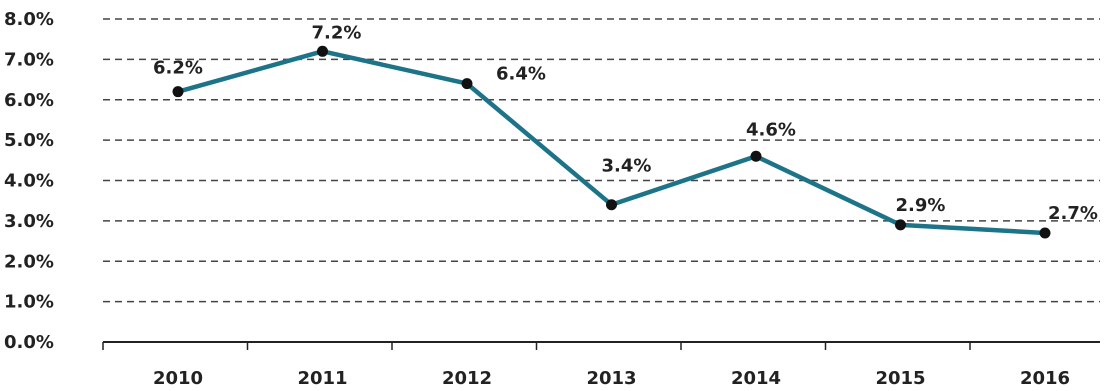  What do you see at coordinates (1045, 378) in the screenshot?
I see `x-tick-label: 2016` at bounding box center [1045, 378].